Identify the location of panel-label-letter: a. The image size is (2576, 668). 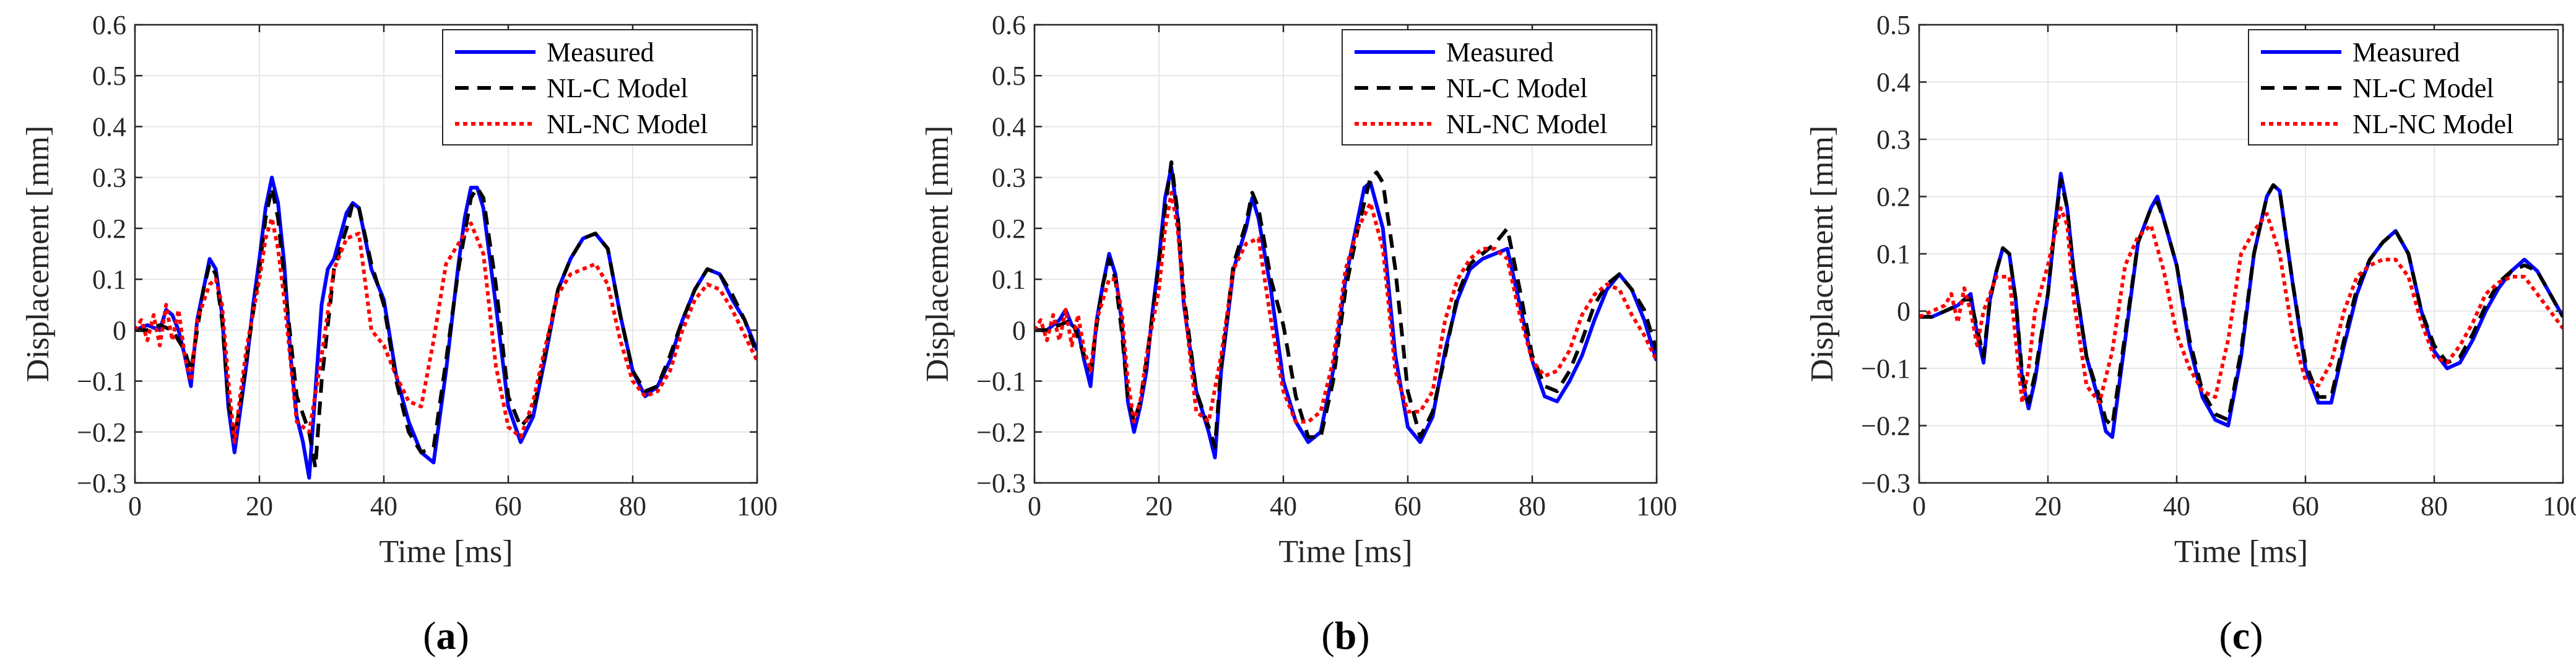
(446, 635).